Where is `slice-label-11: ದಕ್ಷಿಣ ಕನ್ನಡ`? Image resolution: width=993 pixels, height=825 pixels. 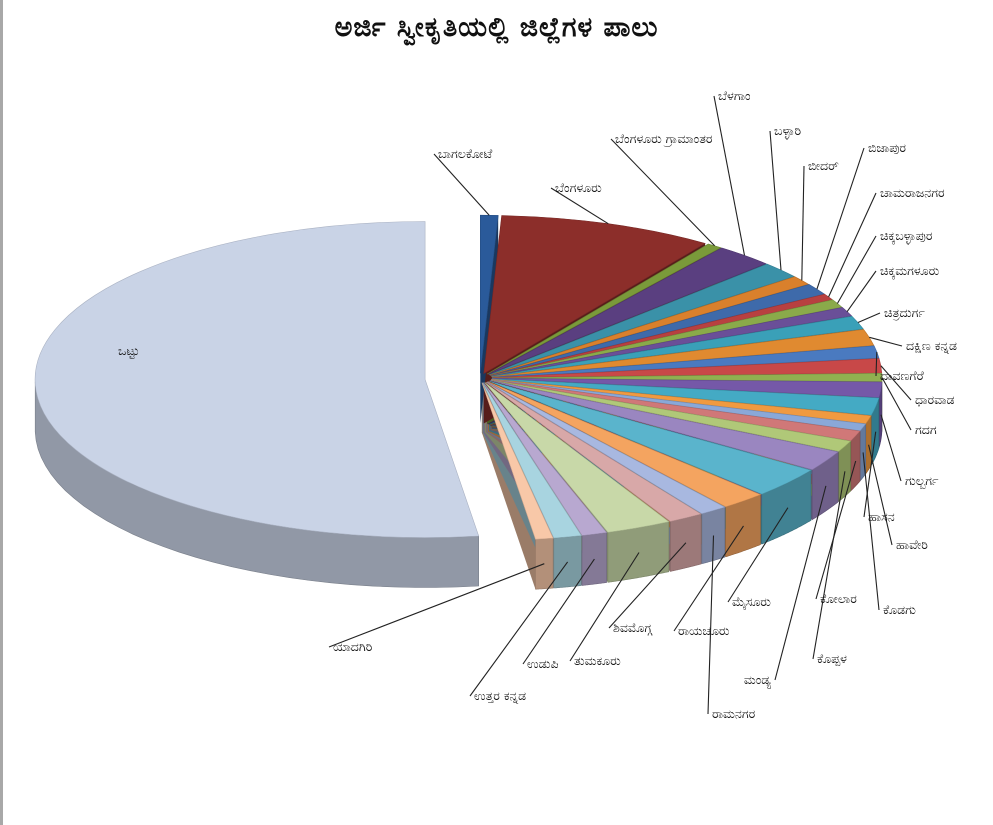
slice-label-11: ದಕ್ಷಿಣ ಕನ್ನಡ is located at coordinates (931, 346).